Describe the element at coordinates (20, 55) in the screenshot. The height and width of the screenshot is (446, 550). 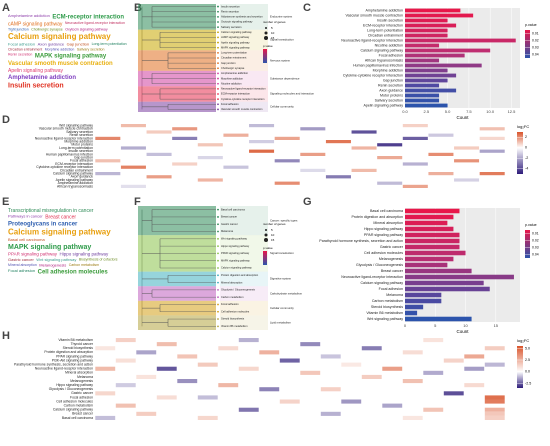
I see `word: Renin secretion` at that location.